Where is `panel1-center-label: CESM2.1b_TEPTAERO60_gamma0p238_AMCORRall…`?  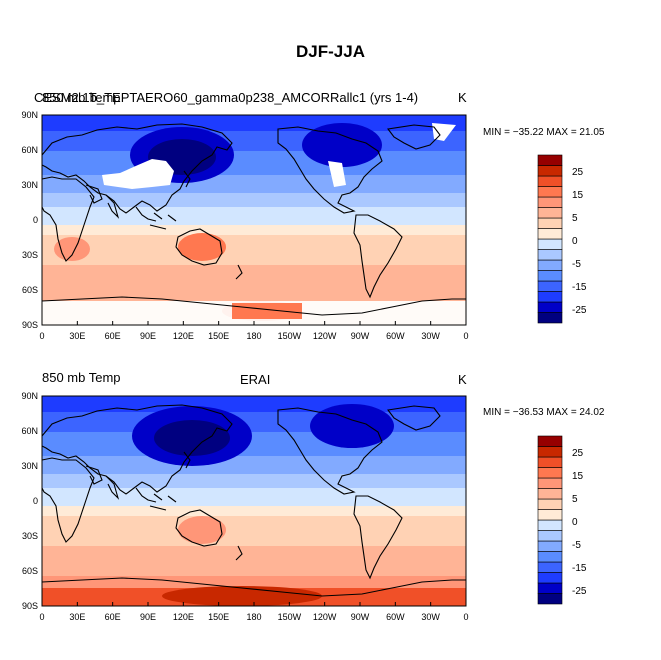 panel1-center-label: CESM2.1b_TEPTAERO60_gamma0p238_AMCORRall… is located at coordinates (226, 97).